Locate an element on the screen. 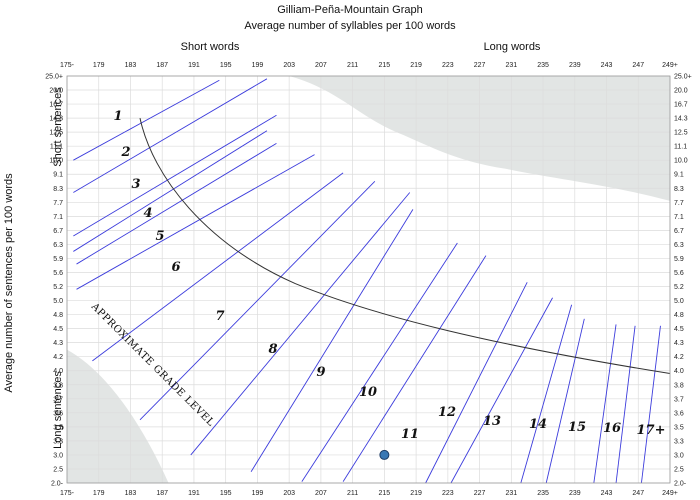 This screenshot has width=700, height=500. x-tick-label-top: 207 is located at coordinates (321, 65).